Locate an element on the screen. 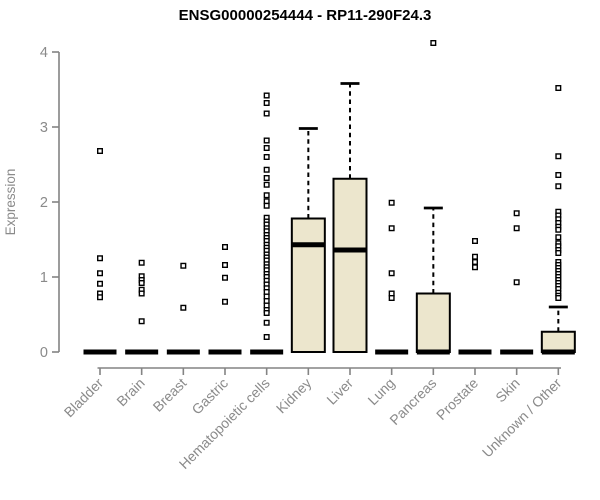 This screenshot has width=600, height=500. y-axis: 0 1 2 3 4 Expression is located at coordinates (31, 203).